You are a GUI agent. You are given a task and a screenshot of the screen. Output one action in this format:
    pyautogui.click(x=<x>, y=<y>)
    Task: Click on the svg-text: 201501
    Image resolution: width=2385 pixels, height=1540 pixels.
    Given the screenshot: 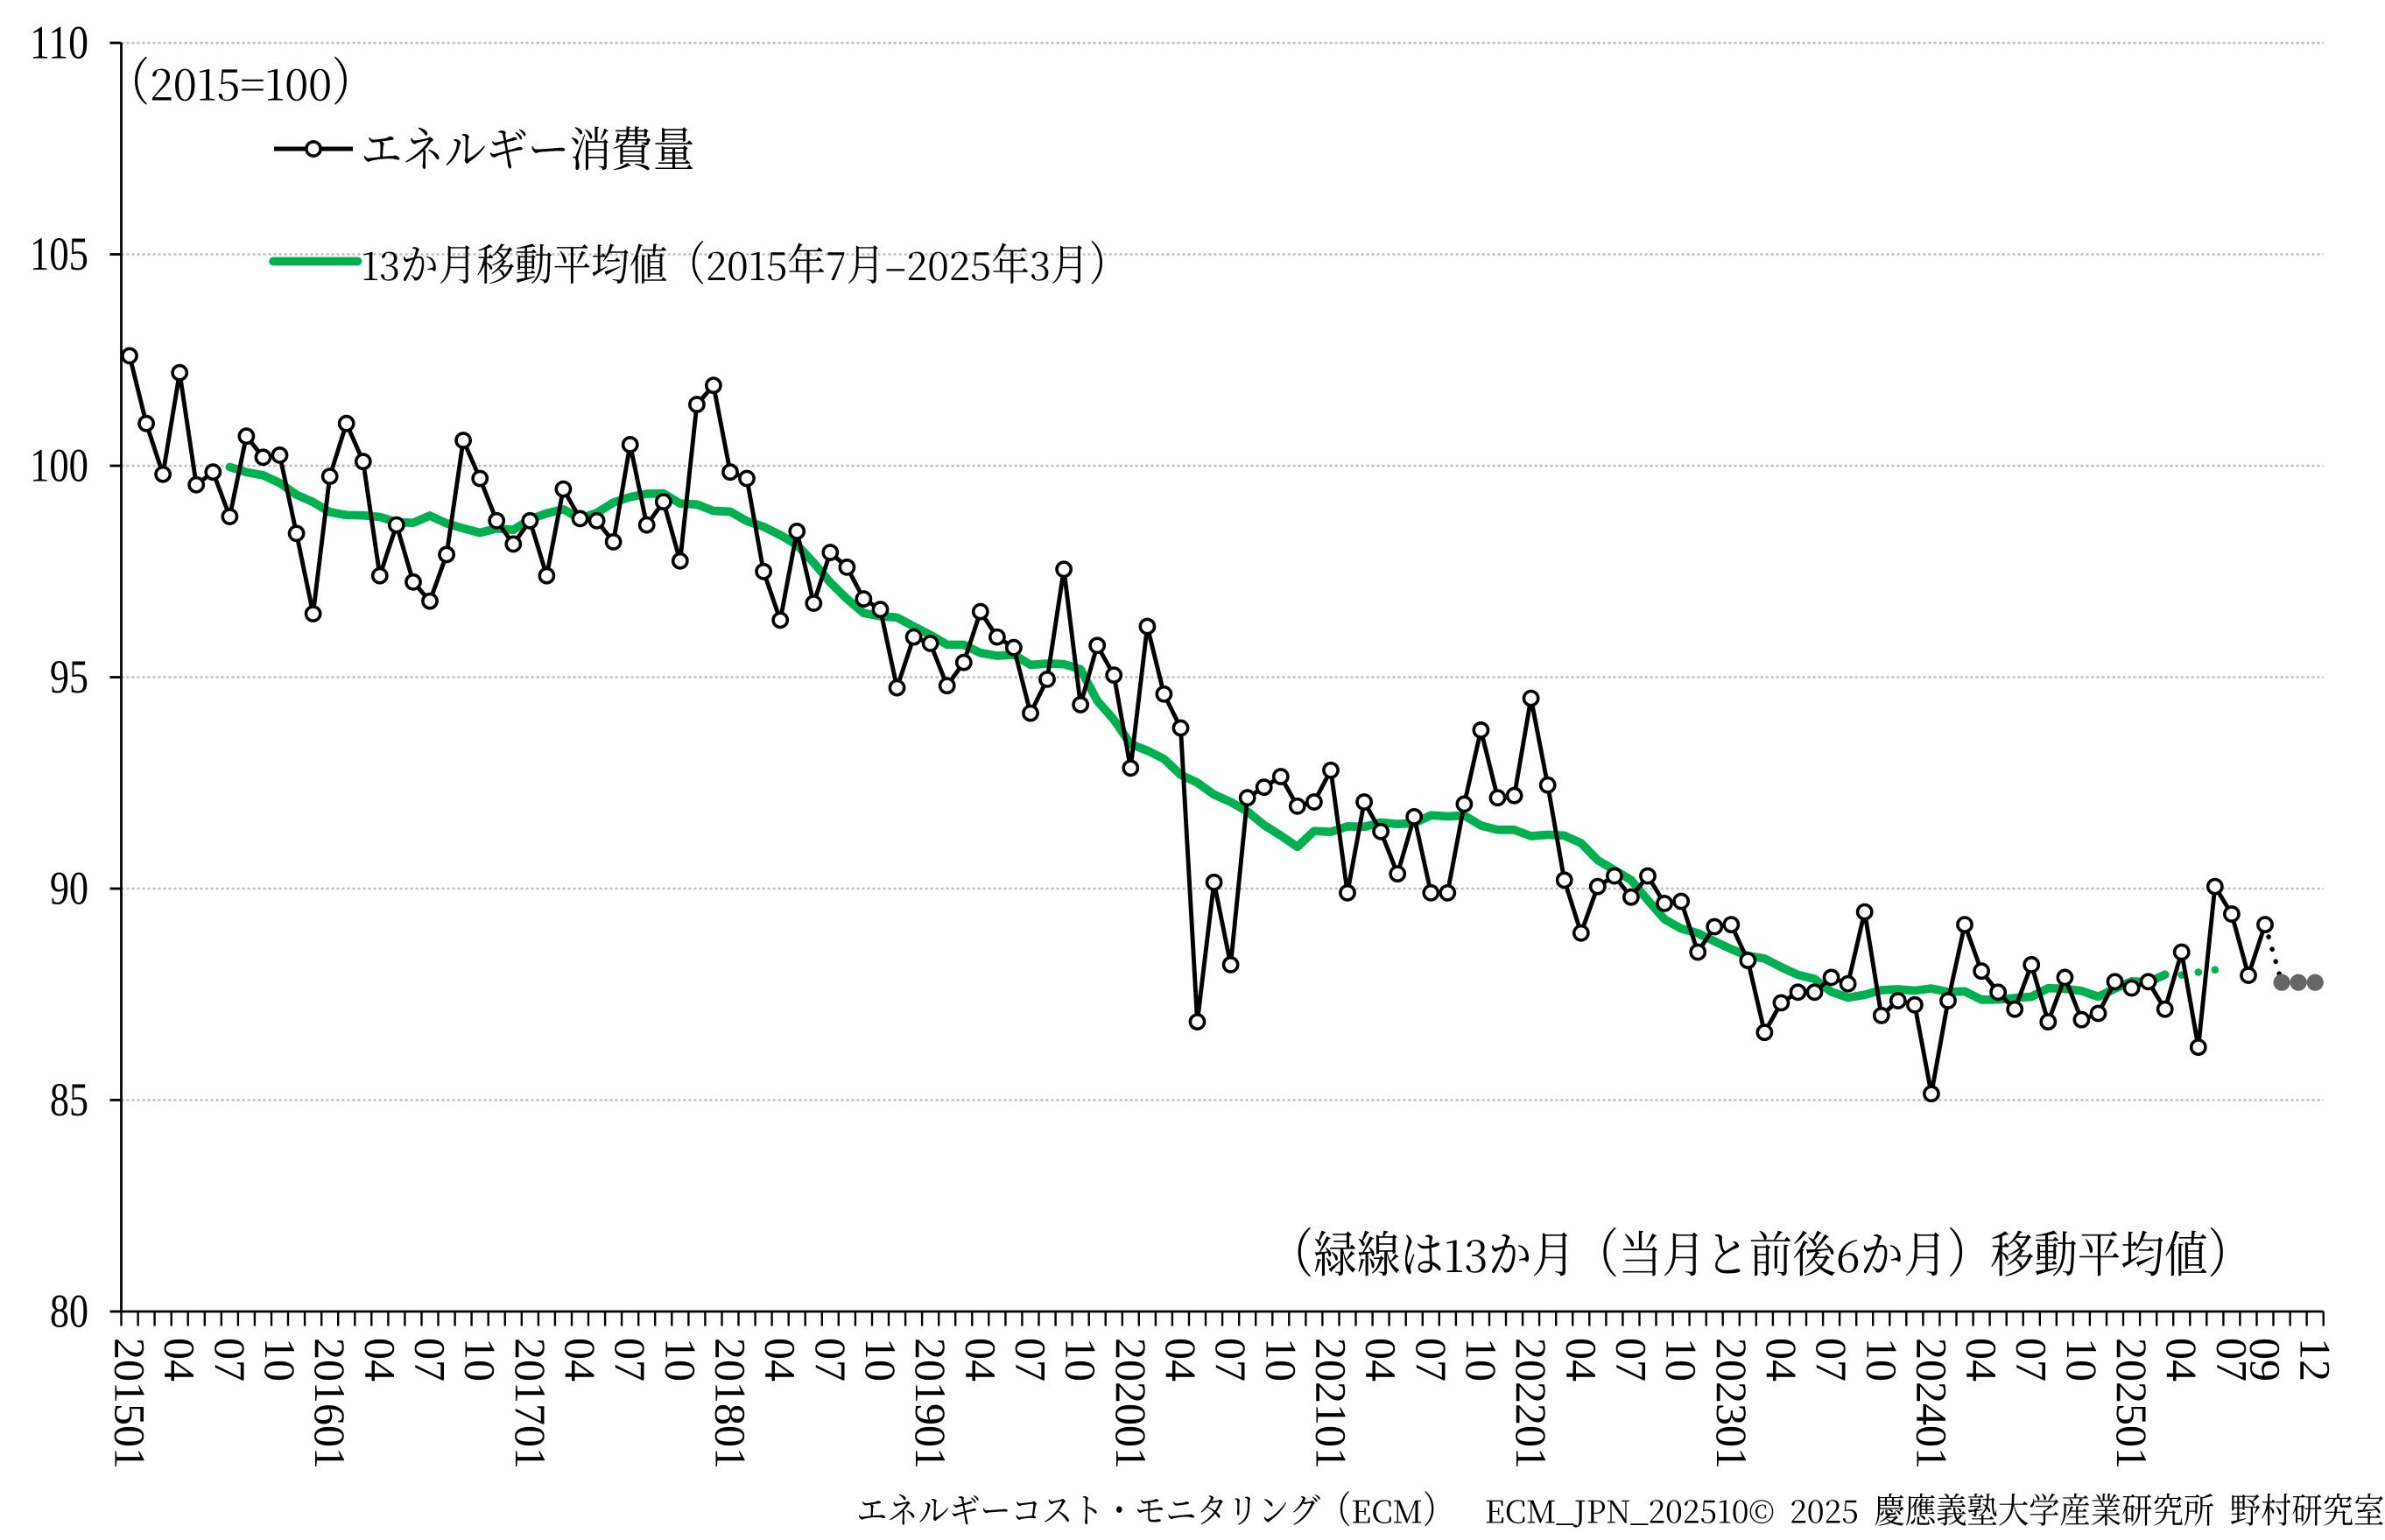 What is the action you would take?
    pyautogui.click(x=130, y=1403)
    